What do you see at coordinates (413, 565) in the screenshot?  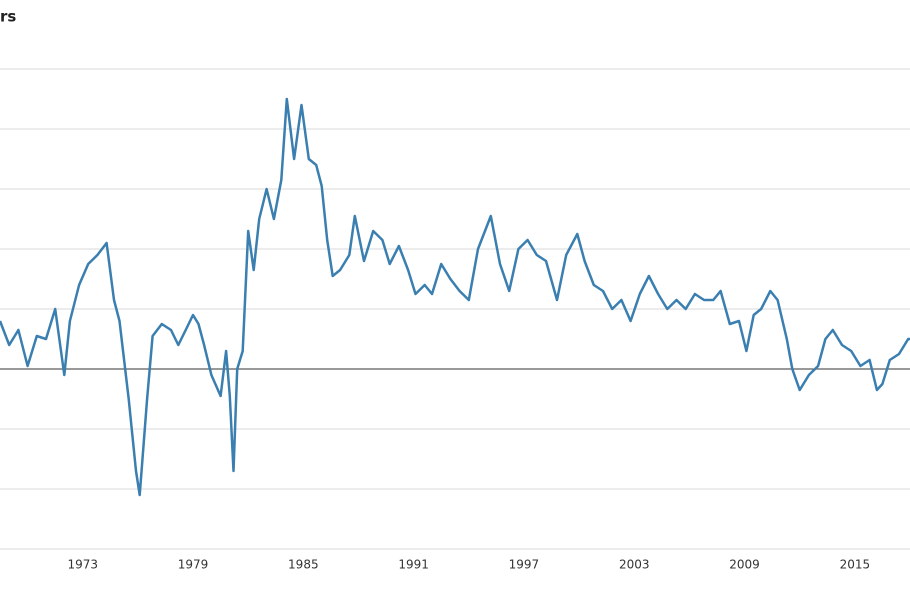 I see `x-tick-label: 1991` at bounding box center [413, 565].